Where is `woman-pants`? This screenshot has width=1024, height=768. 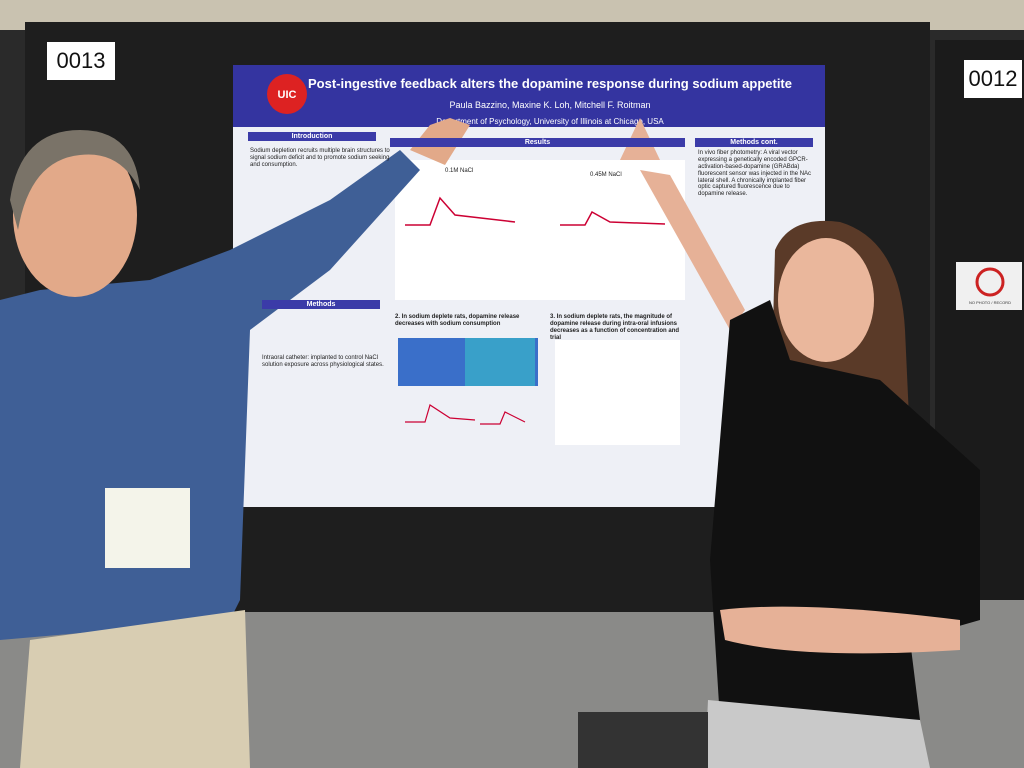
woman-pants is located at coordinates (817, 734).